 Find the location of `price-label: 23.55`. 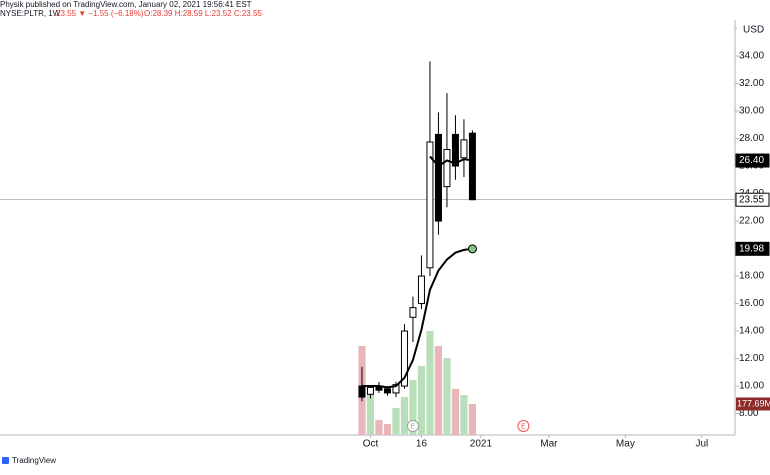

price-label: 23.55 is located at coordinates (751, 199).